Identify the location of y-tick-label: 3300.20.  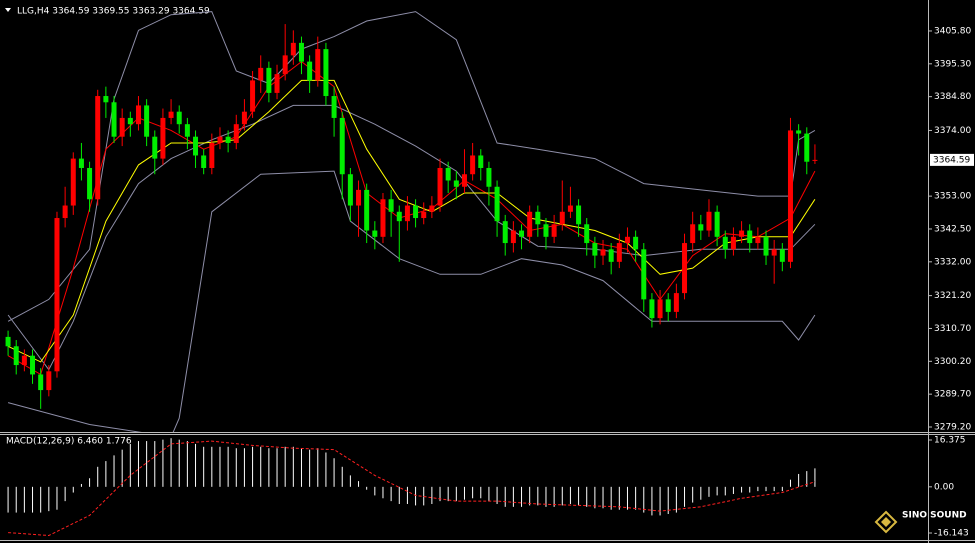
(952, 362).